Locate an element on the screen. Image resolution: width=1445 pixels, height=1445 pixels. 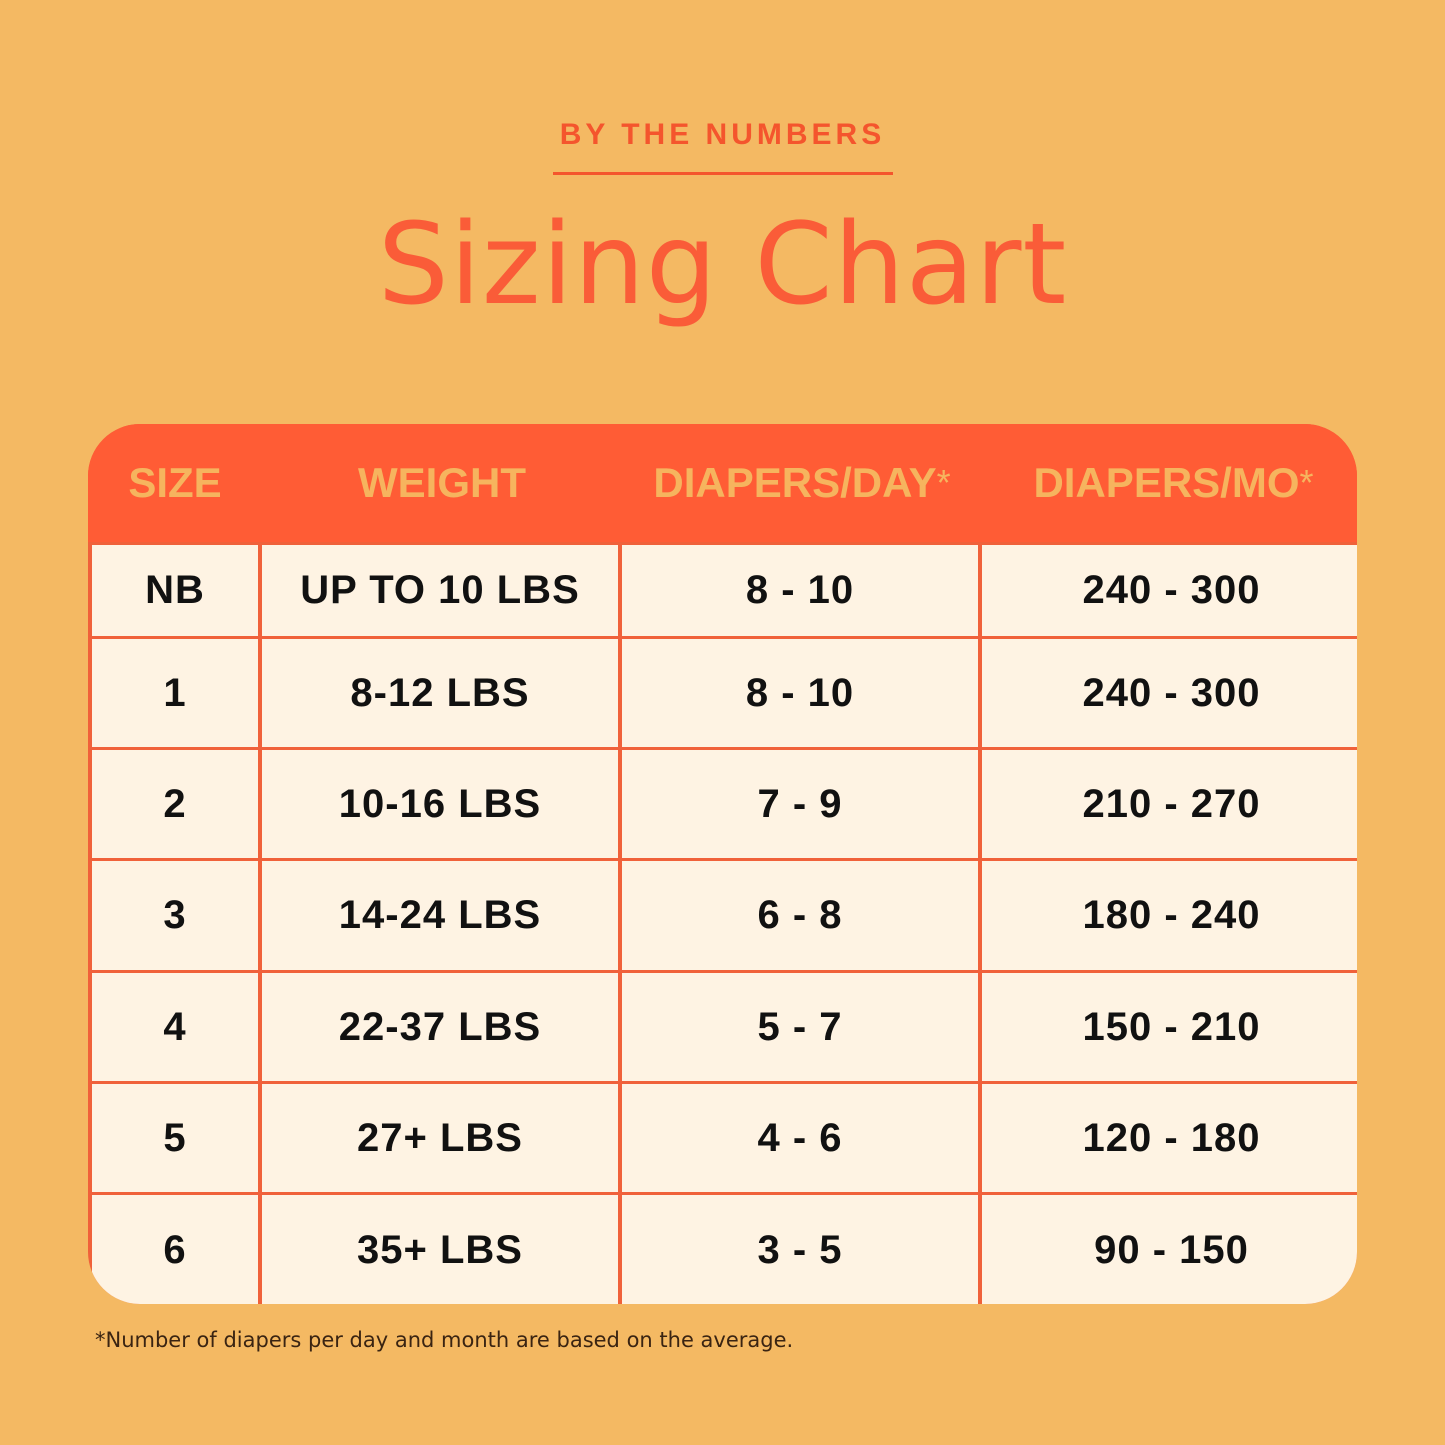
column-header: DIAPERS/MO * is located at coordinates (1169, 483).